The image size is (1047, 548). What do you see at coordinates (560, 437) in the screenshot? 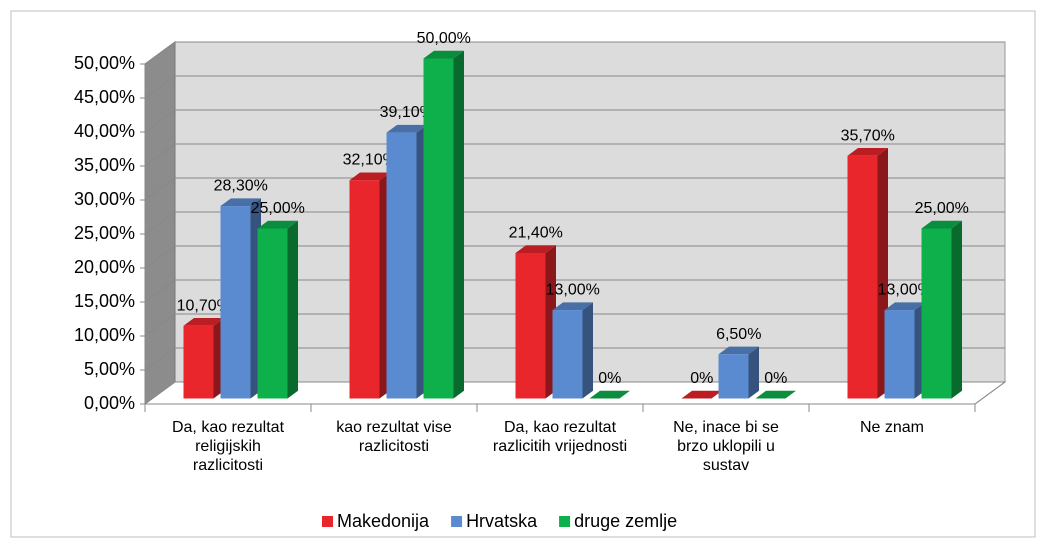
I see `x-tick-label: Da, kao rezultat razlicitih vrijednosti` at bounding box center [560, 437].